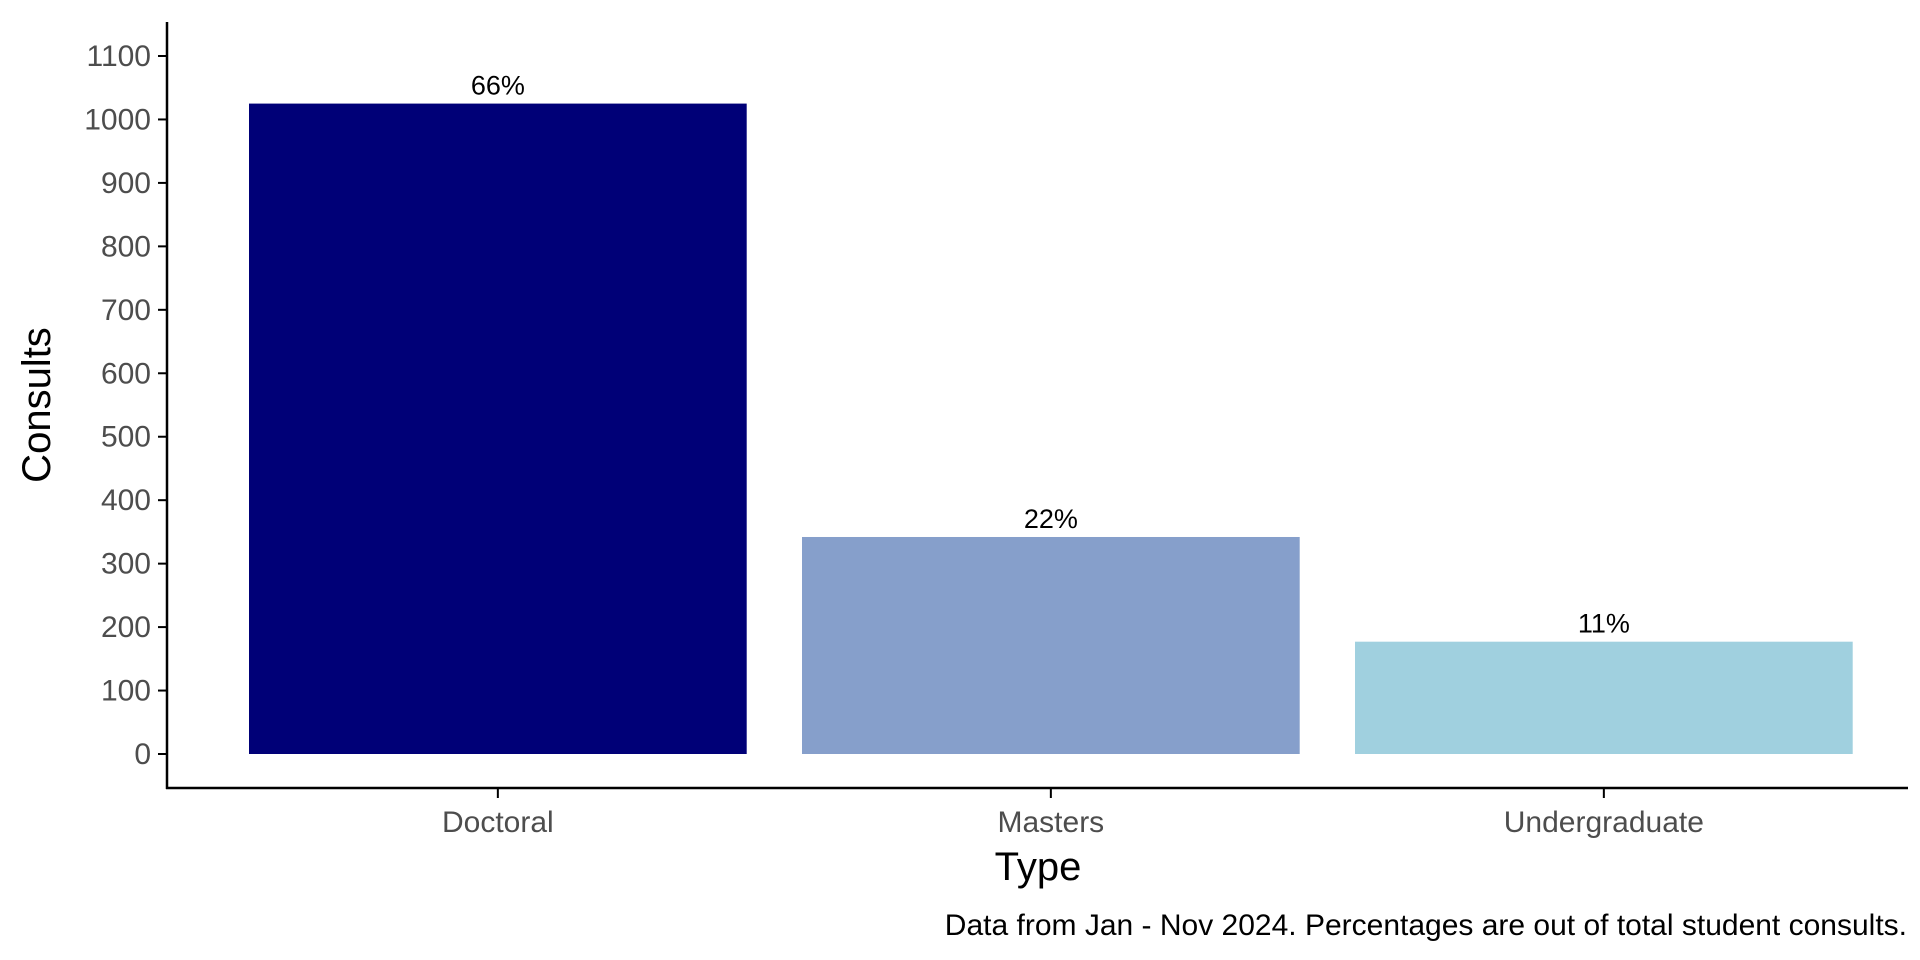 The height and width of the screenshot is (960, 1920). I want to click on y-tick-label: 1100, so click(118, 56).